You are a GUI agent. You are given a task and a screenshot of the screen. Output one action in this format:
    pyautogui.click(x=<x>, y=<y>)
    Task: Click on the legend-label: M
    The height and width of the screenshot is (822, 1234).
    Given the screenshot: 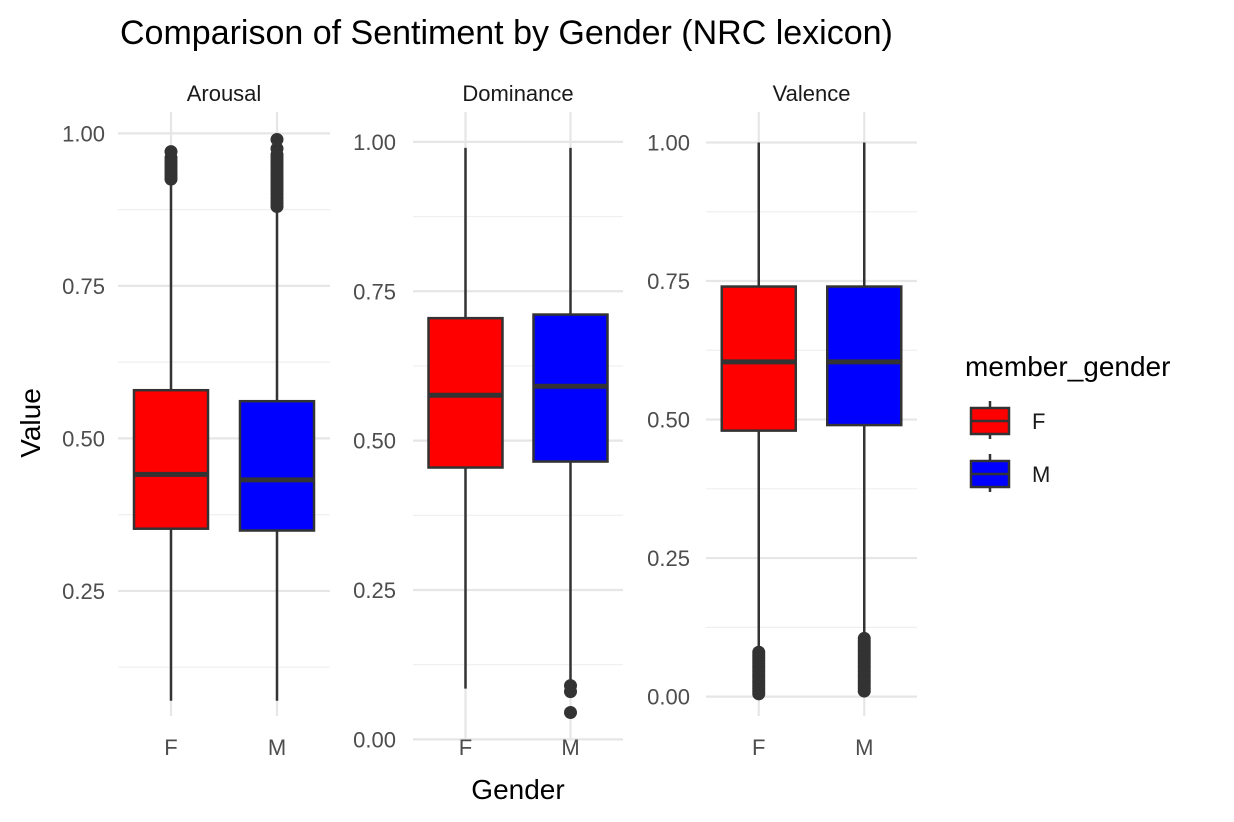 What is the action you would take?
    pyautogui.click(x=1041, y=474)
    